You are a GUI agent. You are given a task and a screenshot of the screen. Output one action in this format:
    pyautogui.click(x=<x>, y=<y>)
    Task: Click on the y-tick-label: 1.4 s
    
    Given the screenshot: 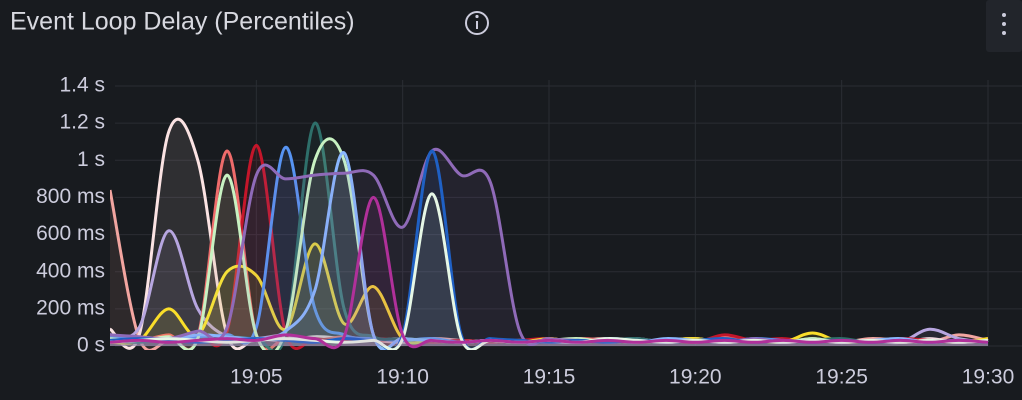 What is the action you would take?
    pyautogui.click(x=82, y=85)
    